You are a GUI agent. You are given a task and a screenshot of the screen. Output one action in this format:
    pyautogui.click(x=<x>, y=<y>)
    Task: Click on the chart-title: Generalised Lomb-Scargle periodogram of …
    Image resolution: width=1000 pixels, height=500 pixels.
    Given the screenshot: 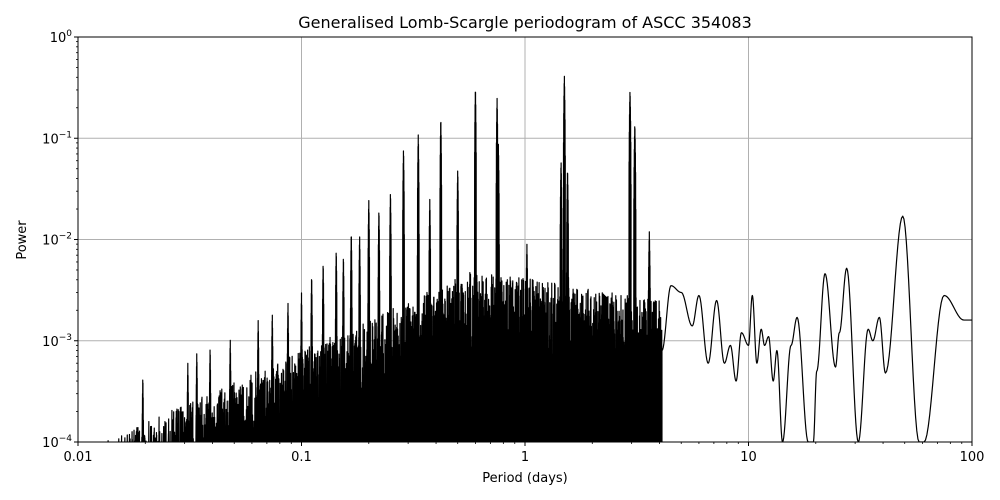 What is the action you would take?
    pyautogui.click(x=525, y=22)
    